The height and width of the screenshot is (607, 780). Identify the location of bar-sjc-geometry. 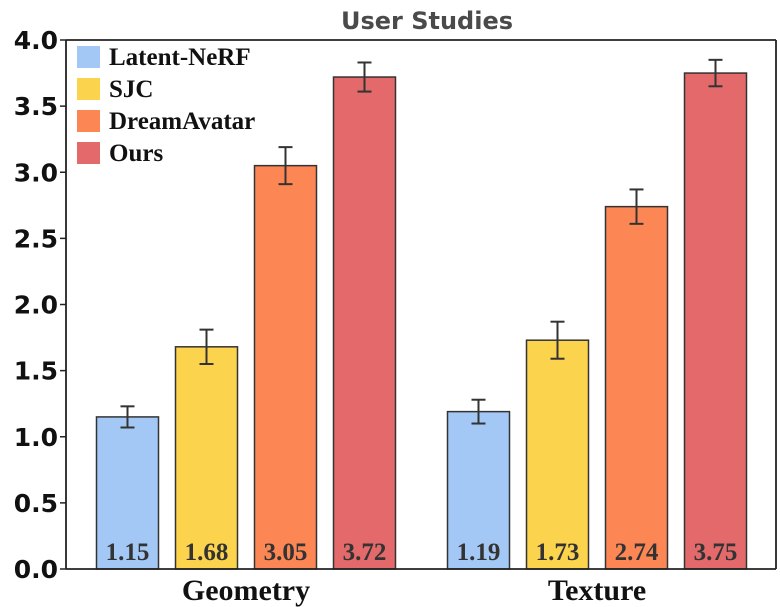
(206, 458).